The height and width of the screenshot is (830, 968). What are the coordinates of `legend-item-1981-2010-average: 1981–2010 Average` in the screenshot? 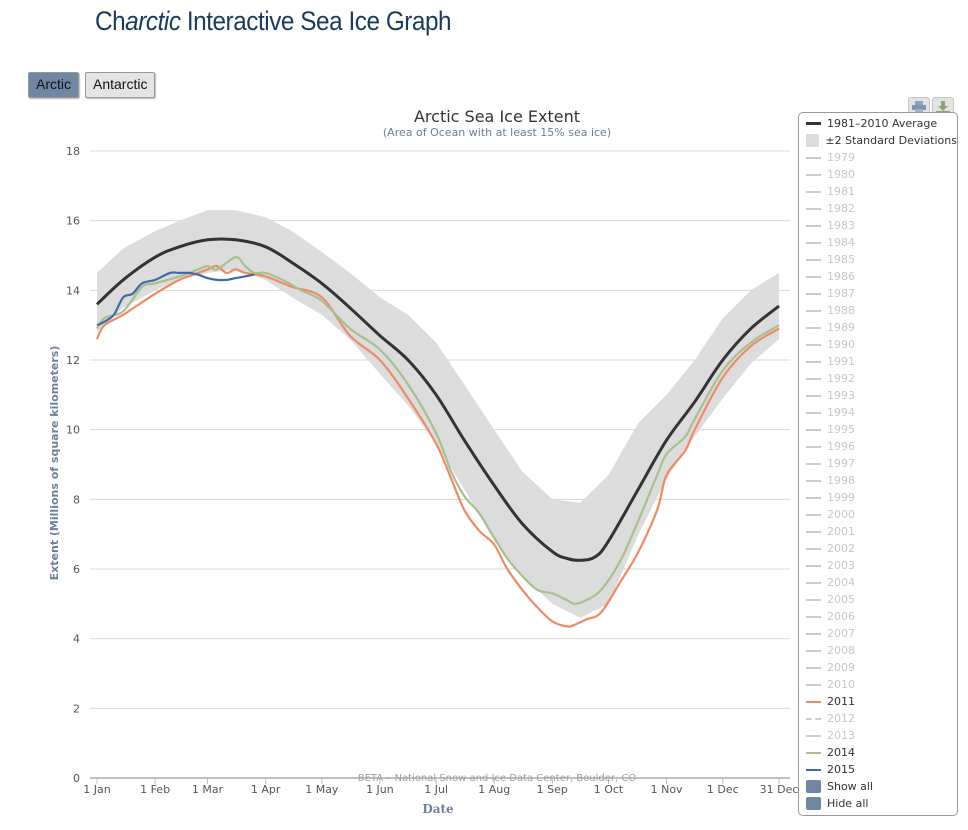 It's located at (878, 123).